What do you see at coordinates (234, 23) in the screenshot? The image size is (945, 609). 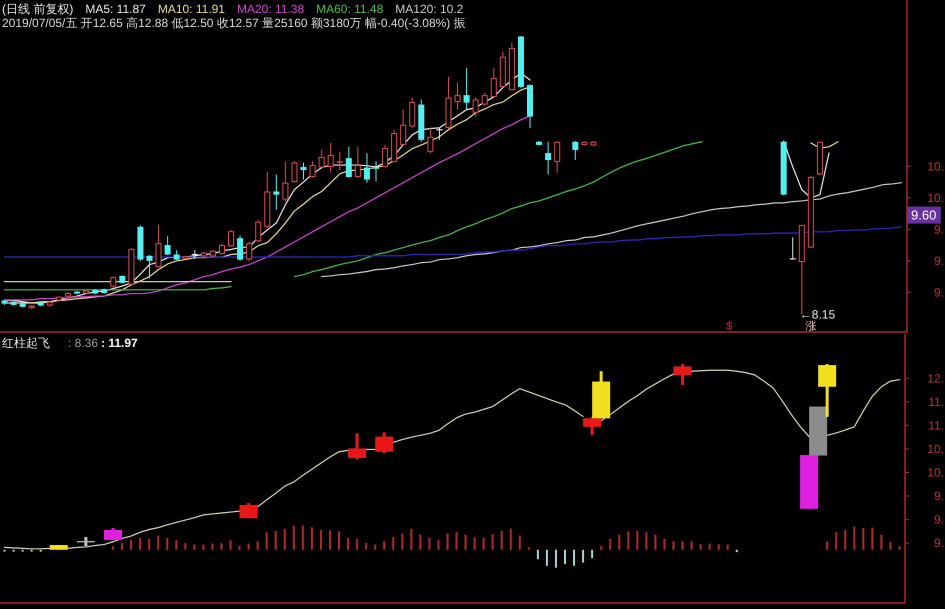 I see `subtitle: 2019/07/05/五 开12.65 高12.88 低12.50 收12.57 量25160 额3180万 幅-0.40(-3.08%) 振` at bounding box center [234, 23].